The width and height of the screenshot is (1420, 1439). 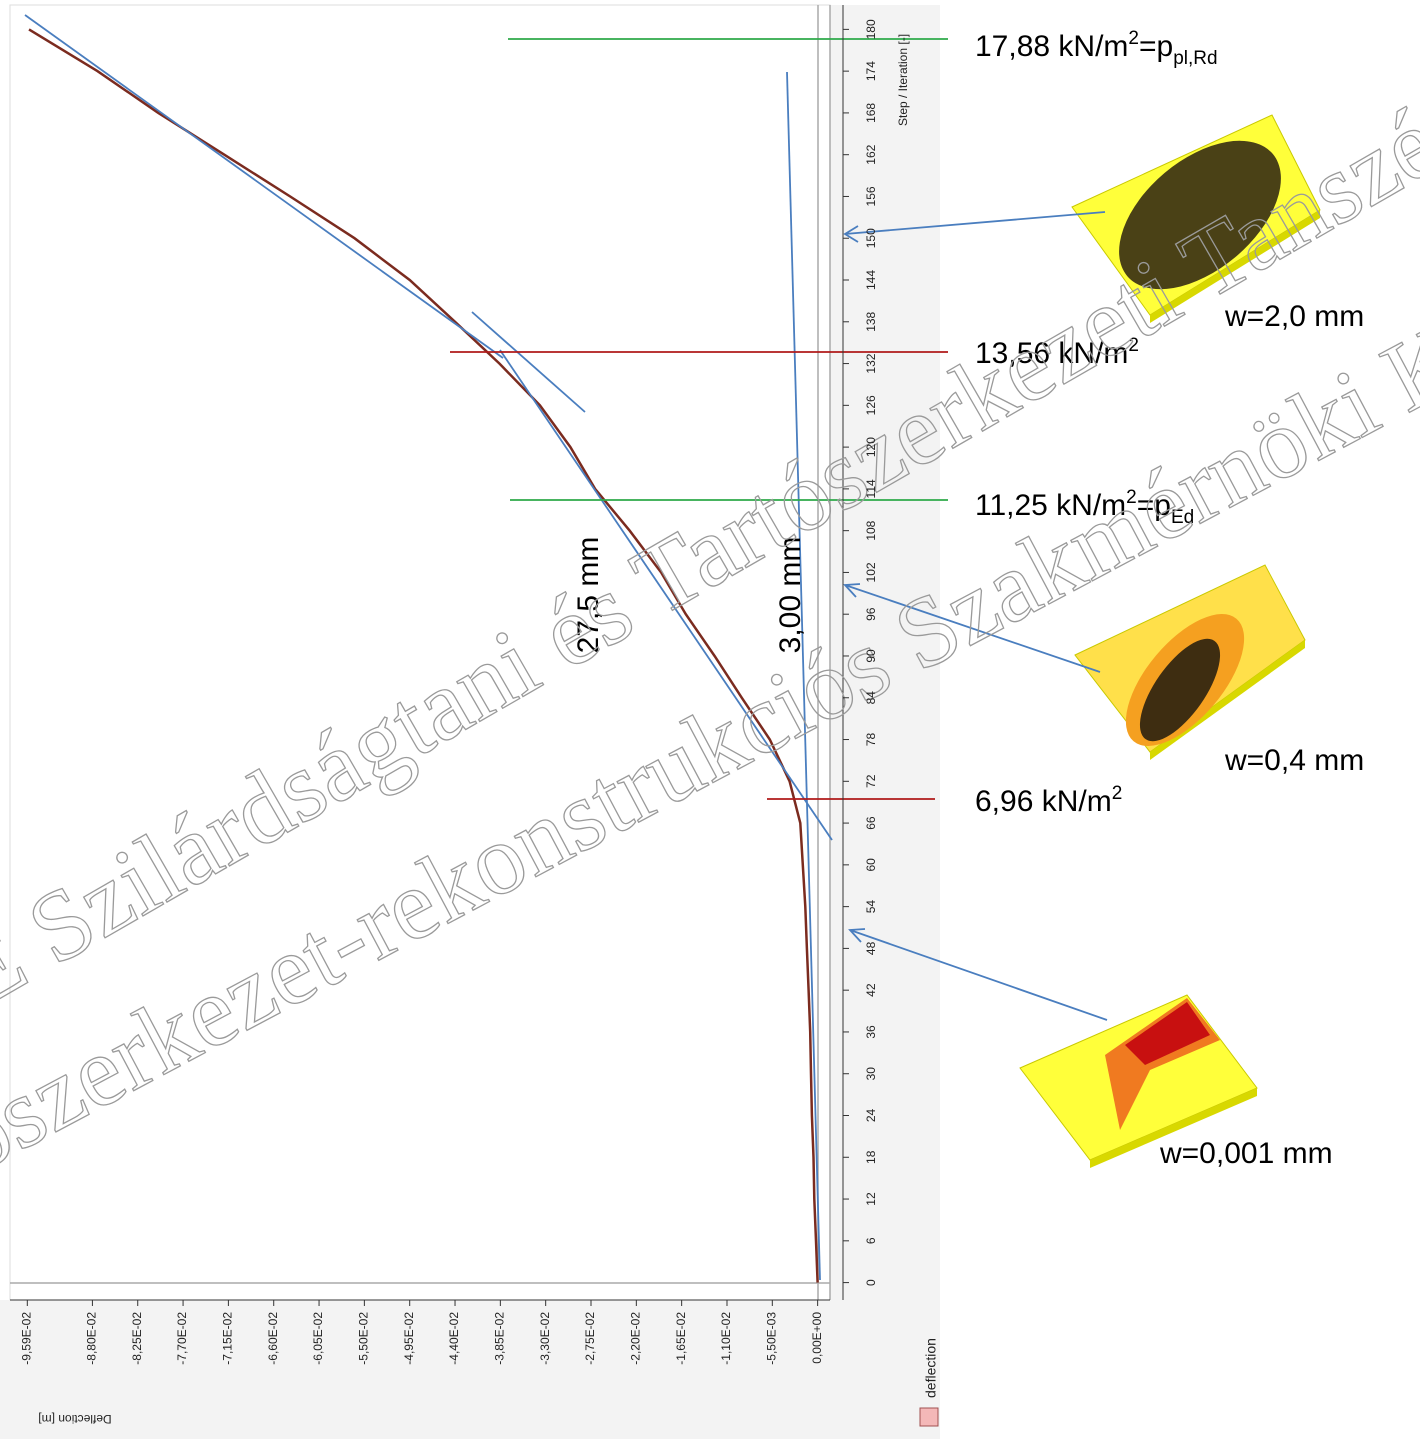 What do you see at coordinates (771, 1338) in the screenshot?
I see `y-tick-label: -5,50E-03` at bounding box center [771, 1338].